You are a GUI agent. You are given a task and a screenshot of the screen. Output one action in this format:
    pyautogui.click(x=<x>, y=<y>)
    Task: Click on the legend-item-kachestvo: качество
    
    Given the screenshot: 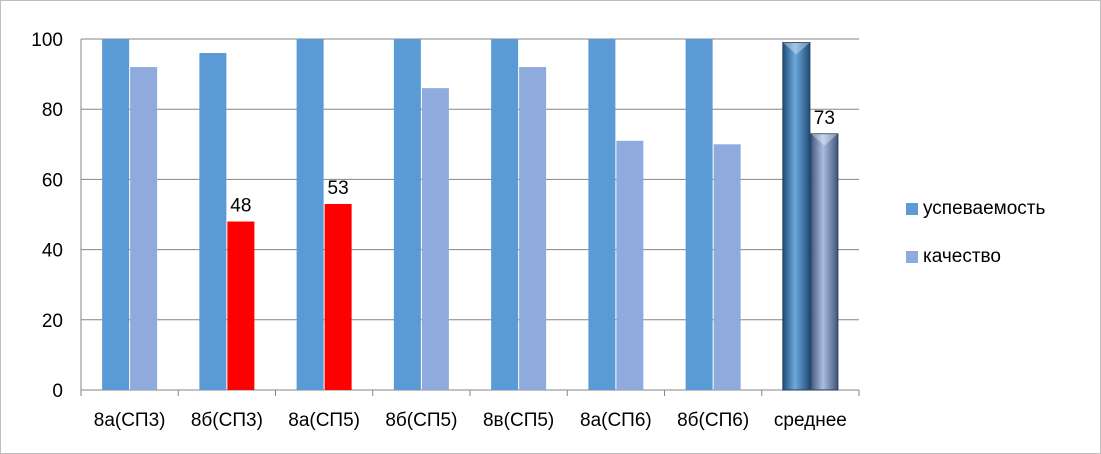 What is the action you would take?
    pyautogui.click(x=975, y=257)
    